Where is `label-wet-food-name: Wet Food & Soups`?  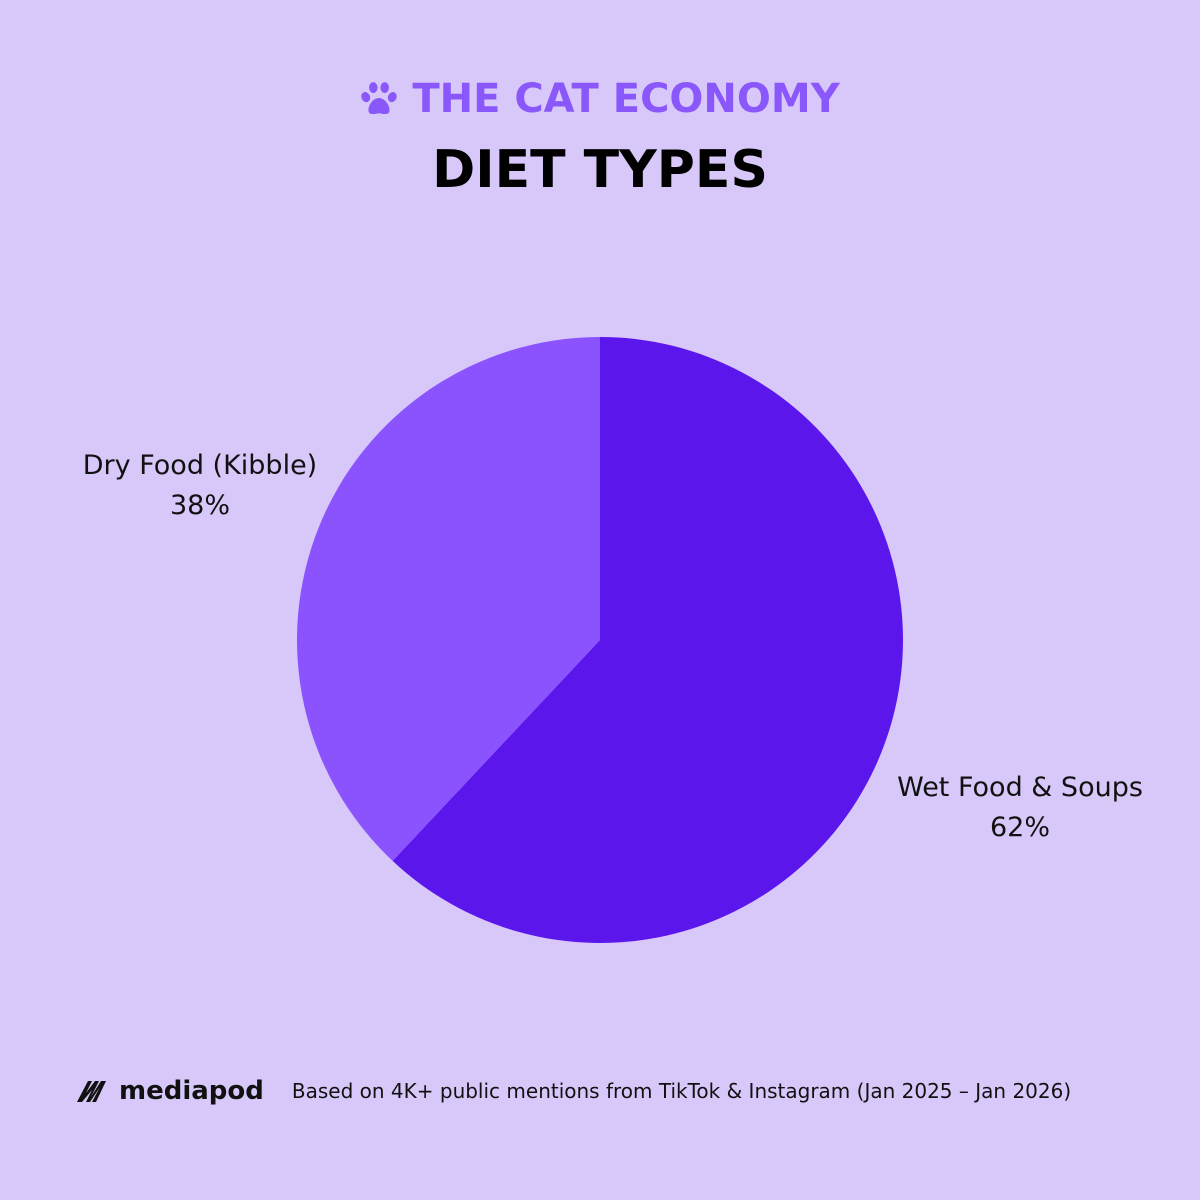
label-wet-food-name: Wet Food & Soups is located at coordinates (1020, 787).